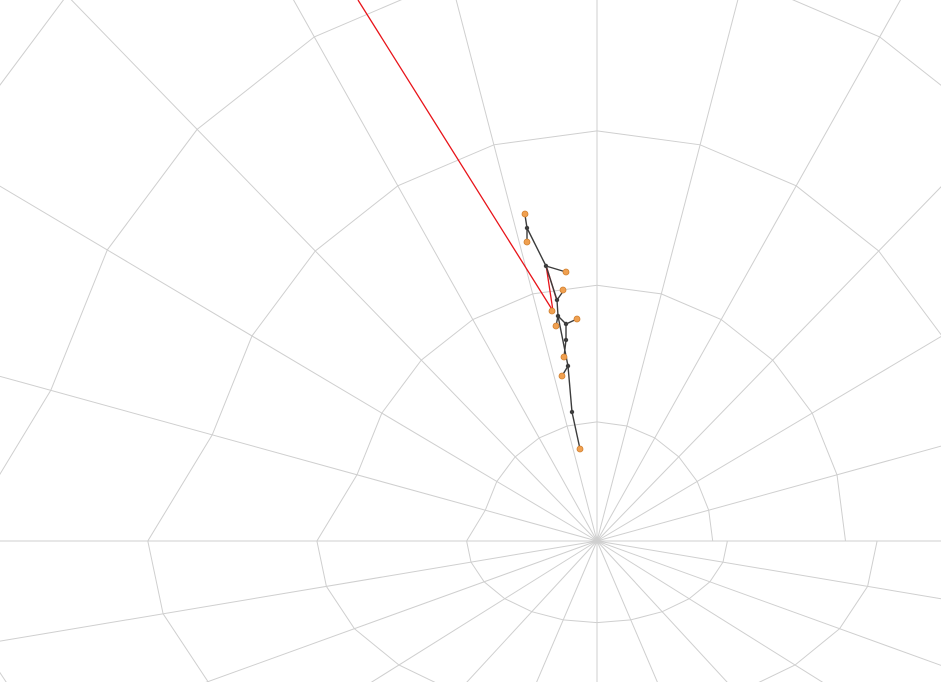 The image size is (941, 682). I want to click on ray-line, so click(457, 156).